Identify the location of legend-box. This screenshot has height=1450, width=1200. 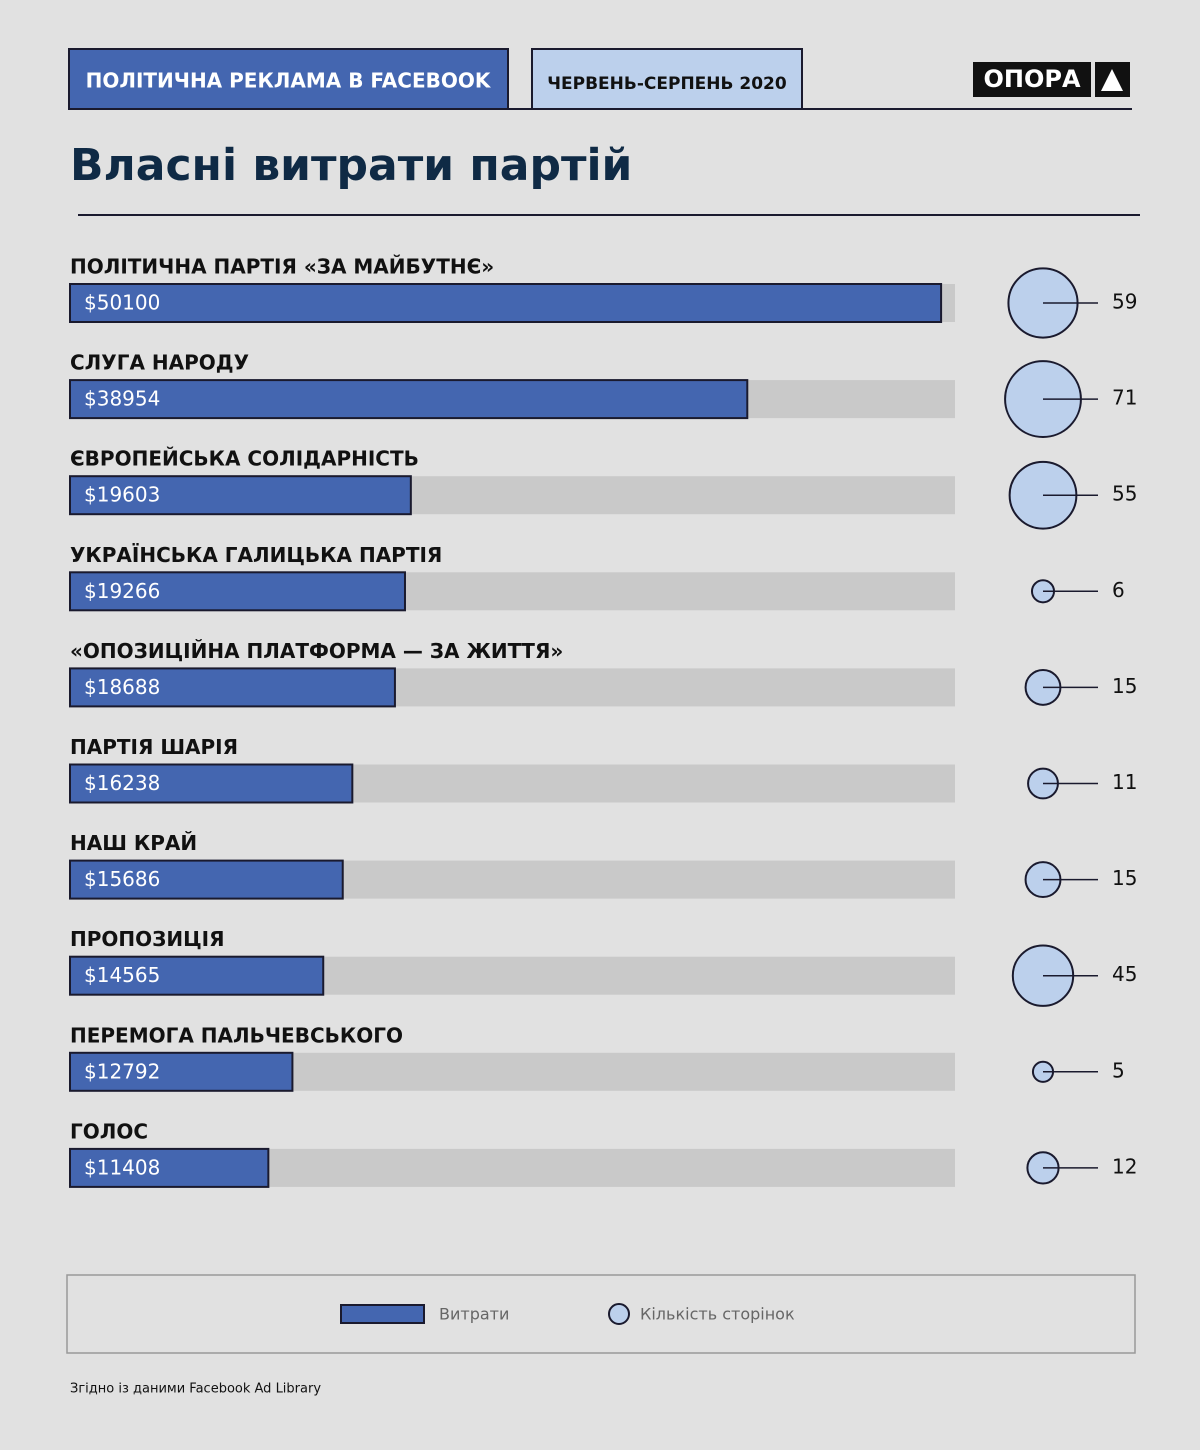
(601, 1314).